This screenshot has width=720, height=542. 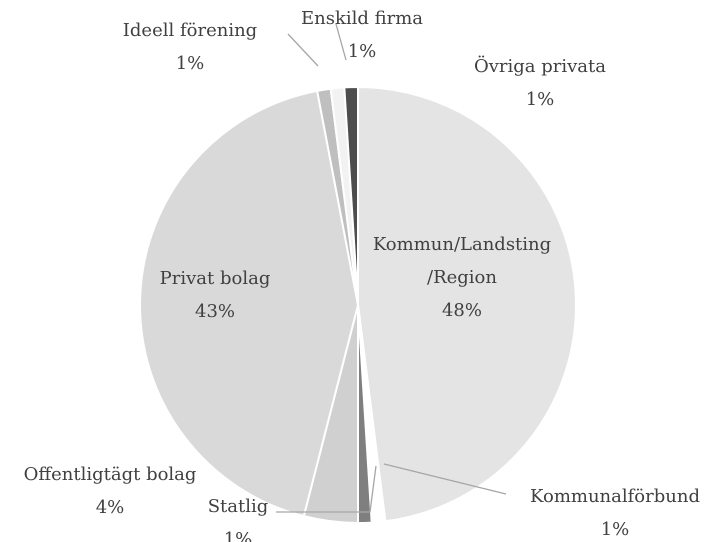 I want to click on slice-label: Kommun/Landsting /Region 48%, so click(x=462, y=277).